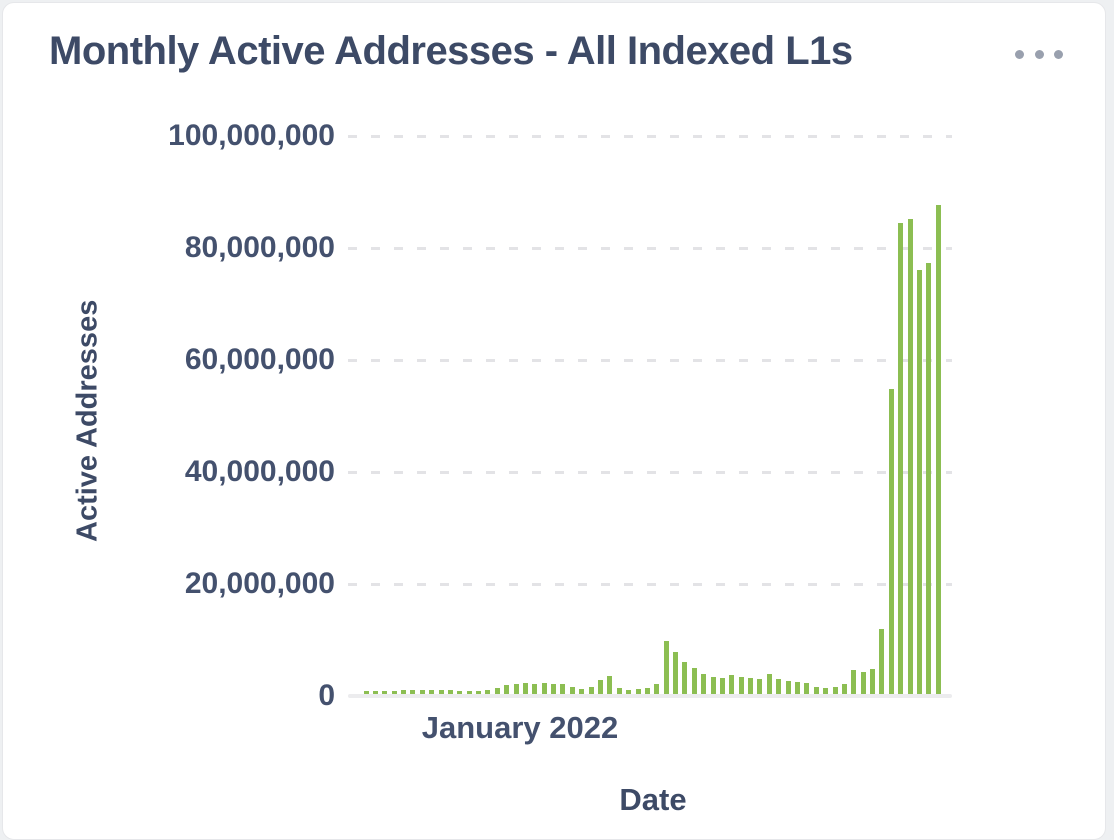 This screenshot has width=1114, height=840. Describe the element at coordinates (87, 421) in the screenshot. I see `y-axis-title: Active Addresses` at that location.